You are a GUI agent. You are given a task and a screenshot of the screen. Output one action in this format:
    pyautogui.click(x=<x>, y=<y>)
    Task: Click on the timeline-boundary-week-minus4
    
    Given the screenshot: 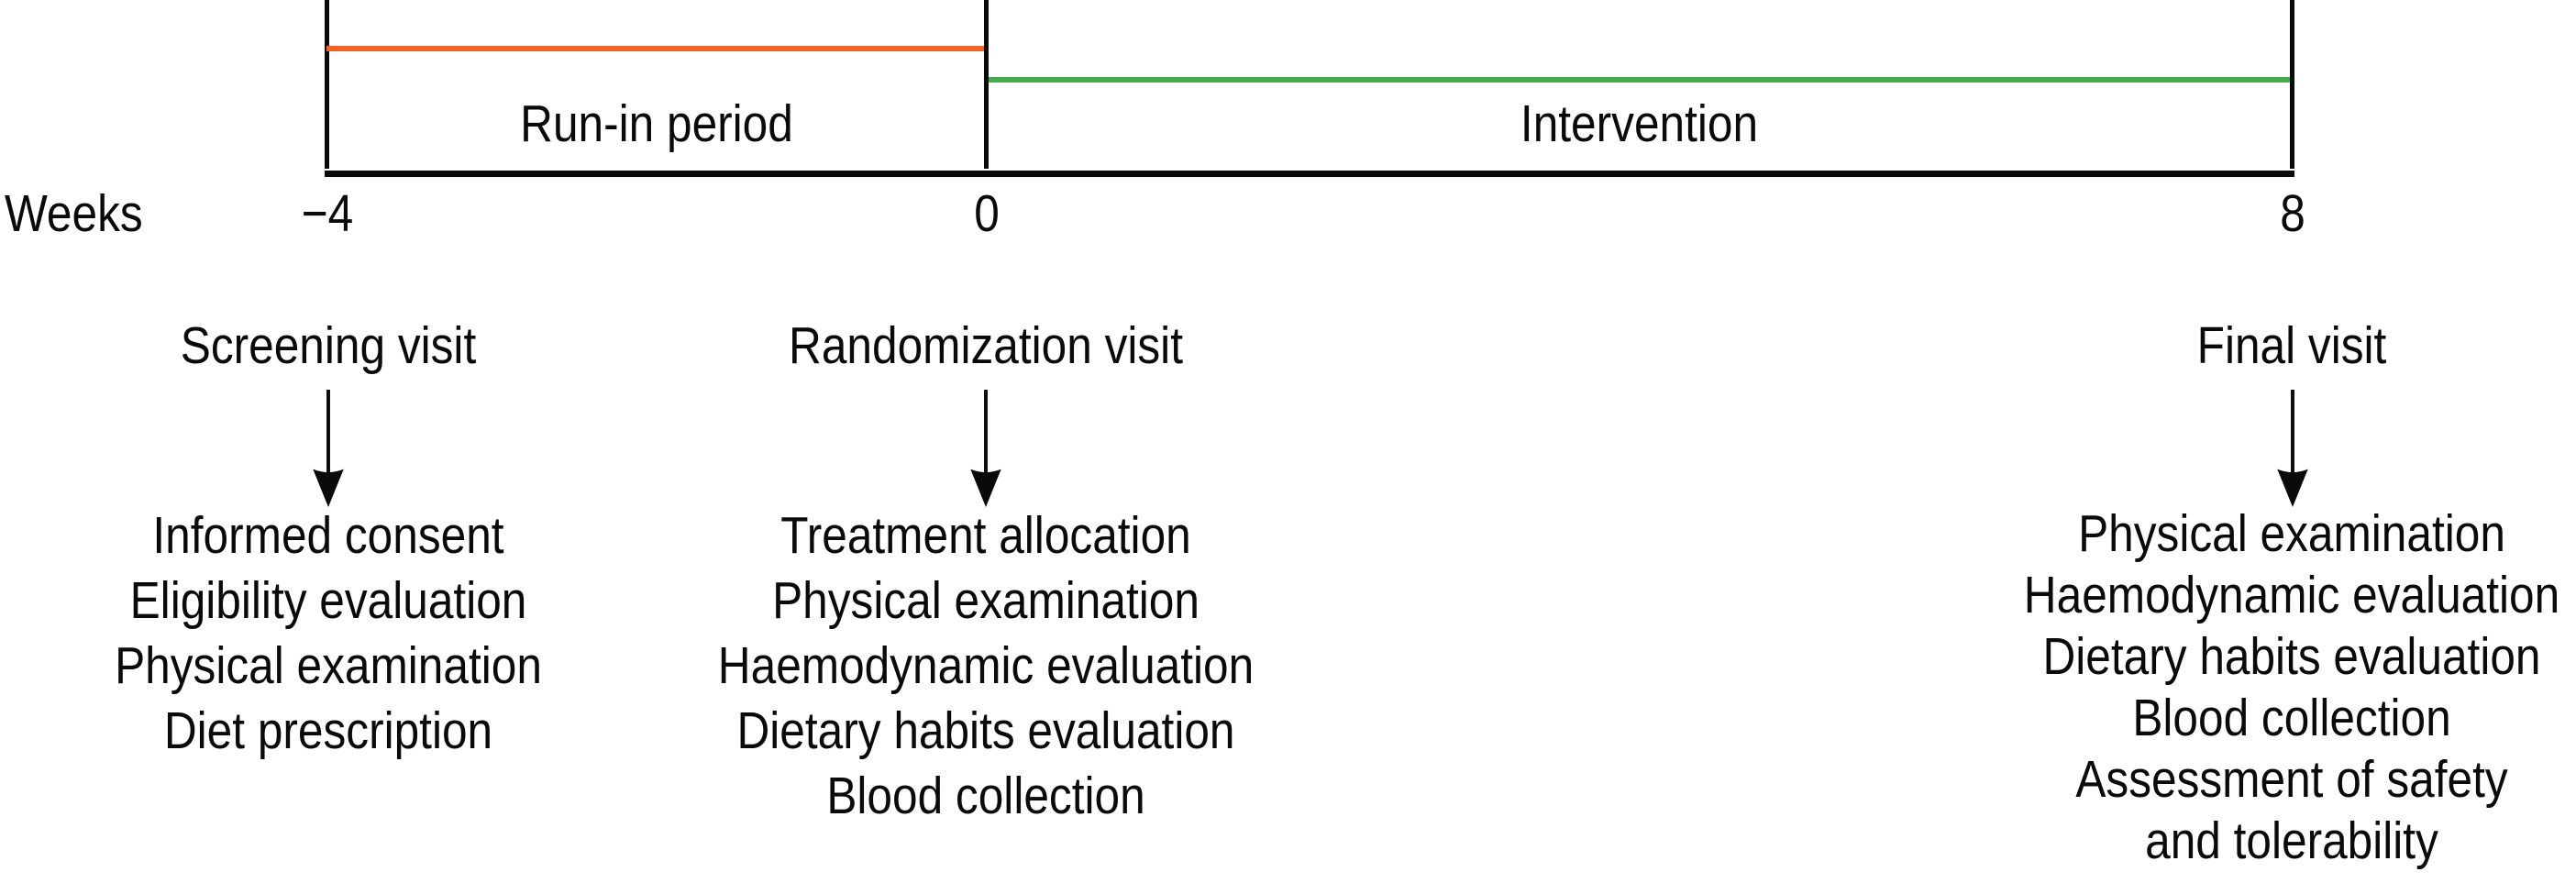 What is the action you would take?
    pyautogui.click(x=327, y=84)
    